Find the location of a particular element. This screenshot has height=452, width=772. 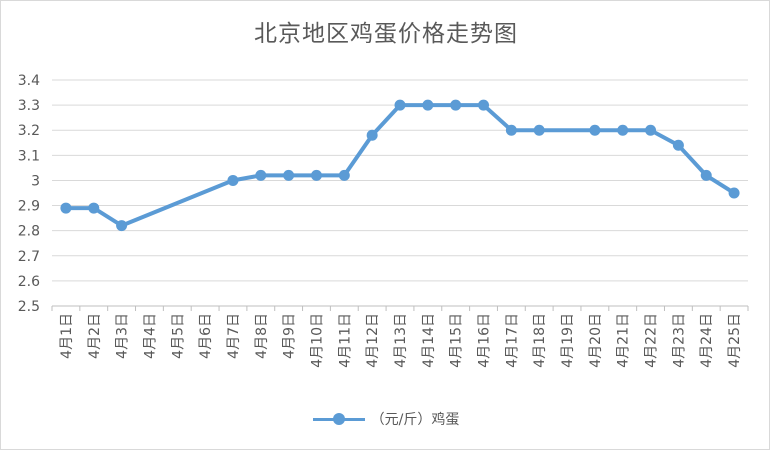

y-tick-label: 2.8 is located at coordinates (29, 232).